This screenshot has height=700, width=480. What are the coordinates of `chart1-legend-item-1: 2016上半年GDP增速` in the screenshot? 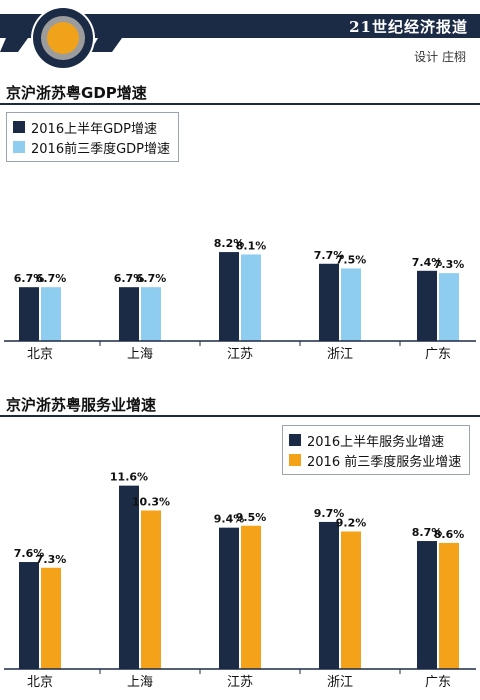 It's located at (91, 127).